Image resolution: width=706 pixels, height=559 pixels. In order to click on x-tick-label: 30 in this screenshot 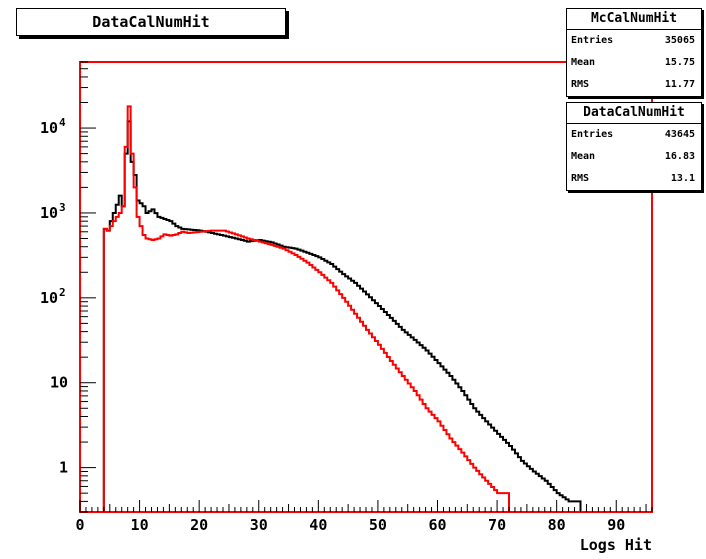, I will do `click(259, 525)`.